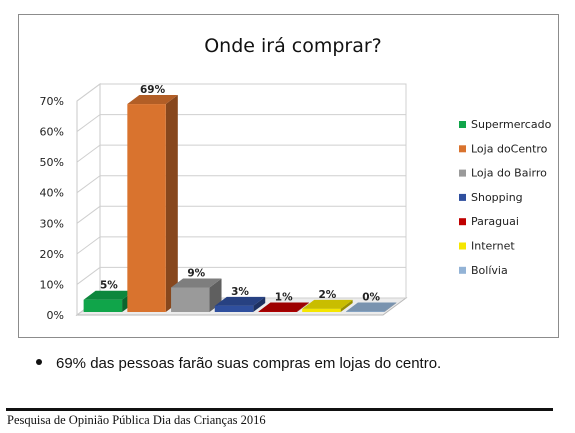  What do you see at coordinates (511, 124) in the screenshot?
I see `legend-label: Supermercado` at bounding box center [511, 124].